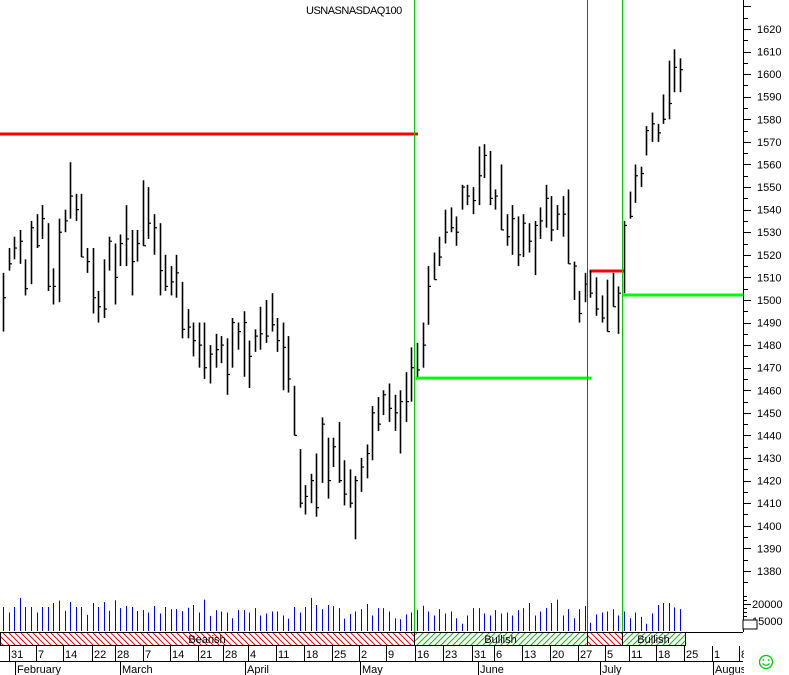 This screenshot has width=789, height=675. I want to click on date-tick-label: 11, so click(636, 655).